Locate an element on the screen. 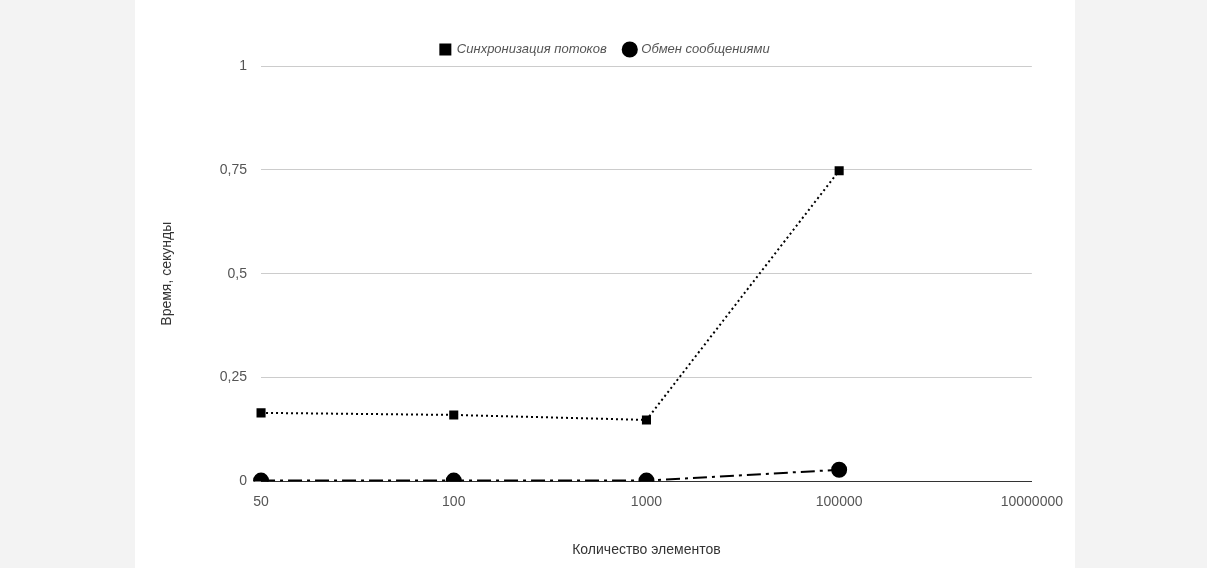 Image resolution: width=1207 pixels, height=568 pixels. legend-label: Синхронизация потоков is located at coordinates (531, 49).